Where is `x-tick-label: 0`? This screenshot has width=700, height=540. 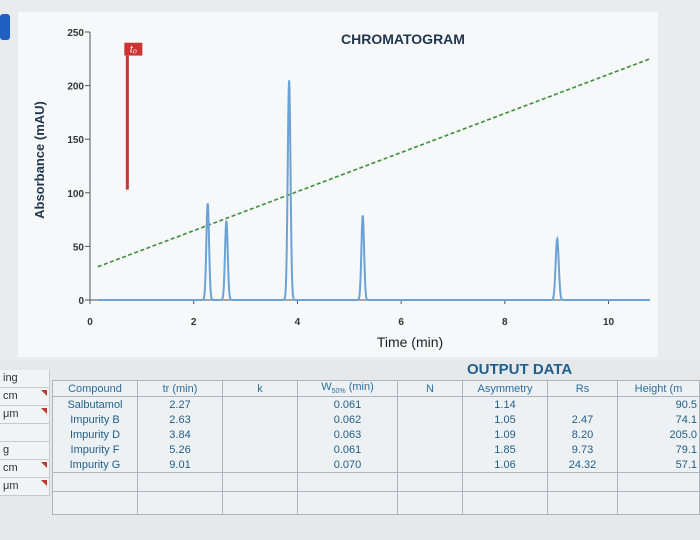
x-tick-label: 0 is located at coordinates (90, 322).